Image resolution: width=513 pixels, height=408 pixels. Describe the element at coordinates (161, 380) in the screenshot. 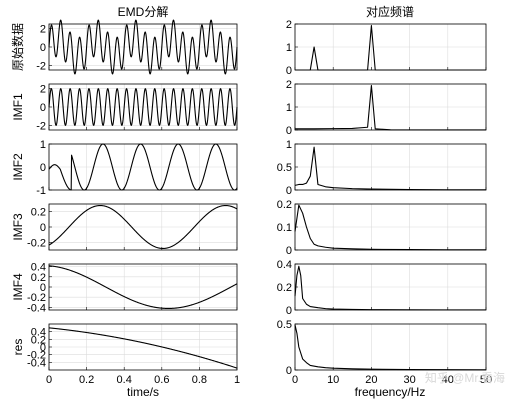

I see `x-tick-label: 0.6` at that location.